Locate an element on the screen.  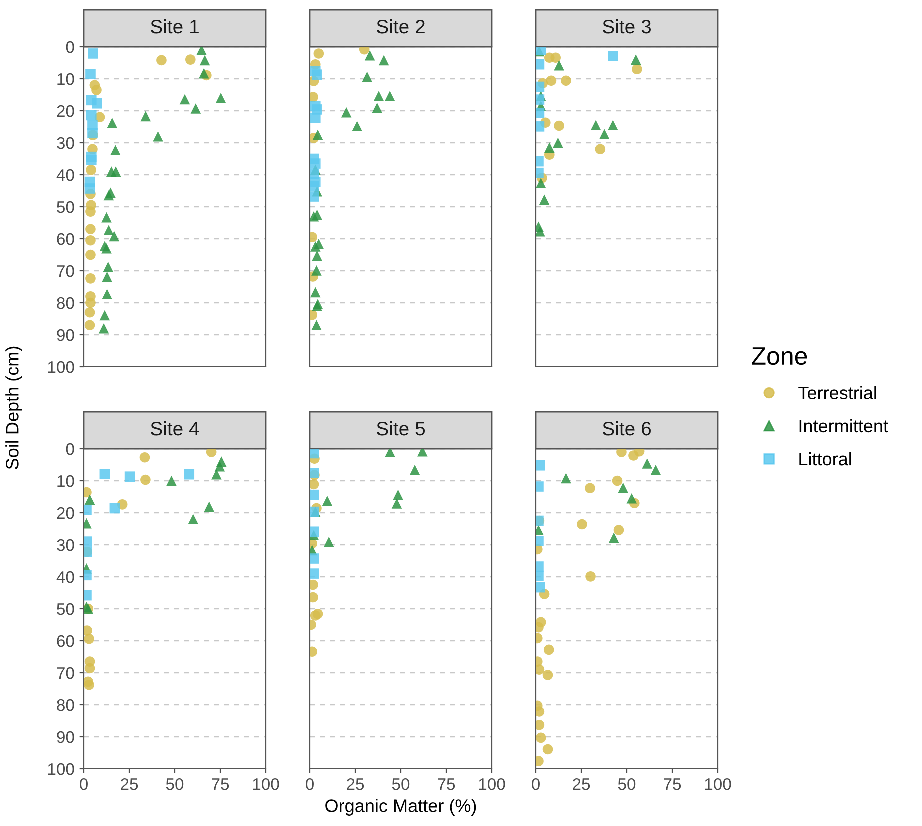
chart-title: Site 2 is located at coordinates (401, 26).